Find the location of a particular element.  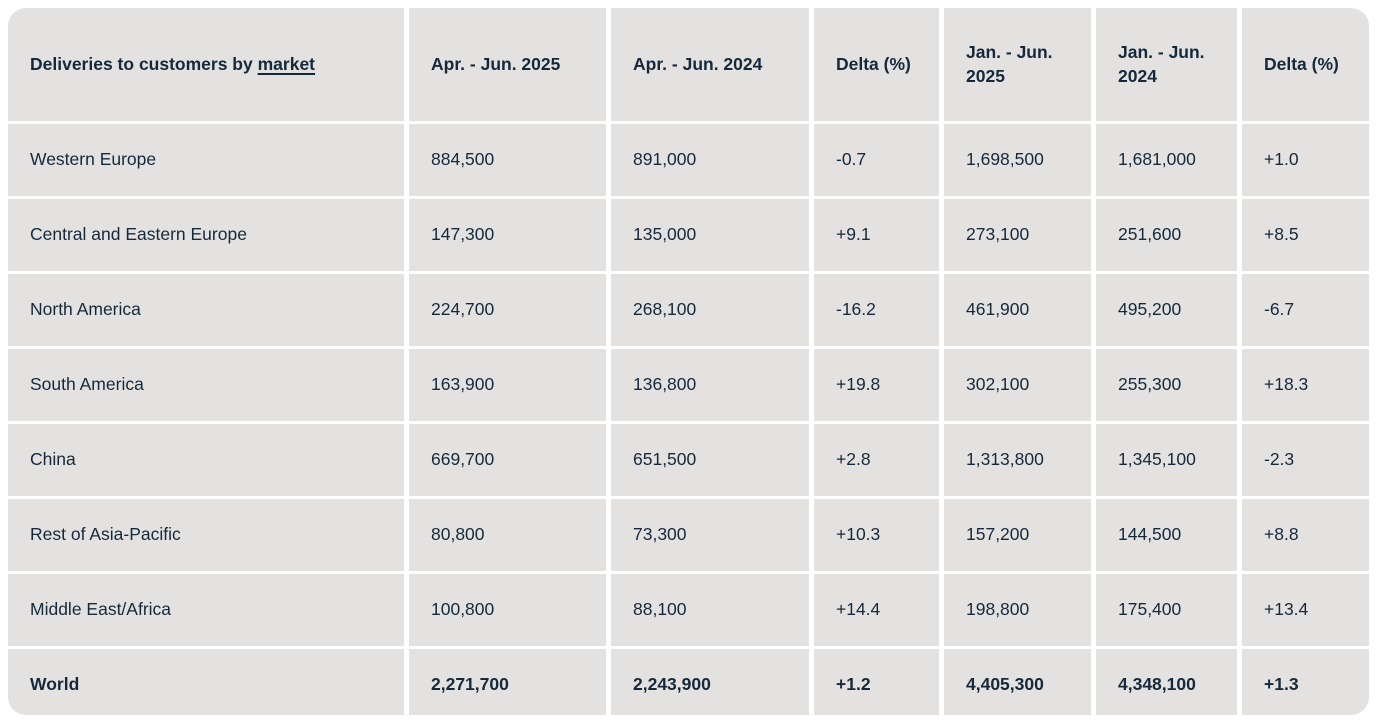

value-cell: -6.7 is located at coordinates (1303, 308).